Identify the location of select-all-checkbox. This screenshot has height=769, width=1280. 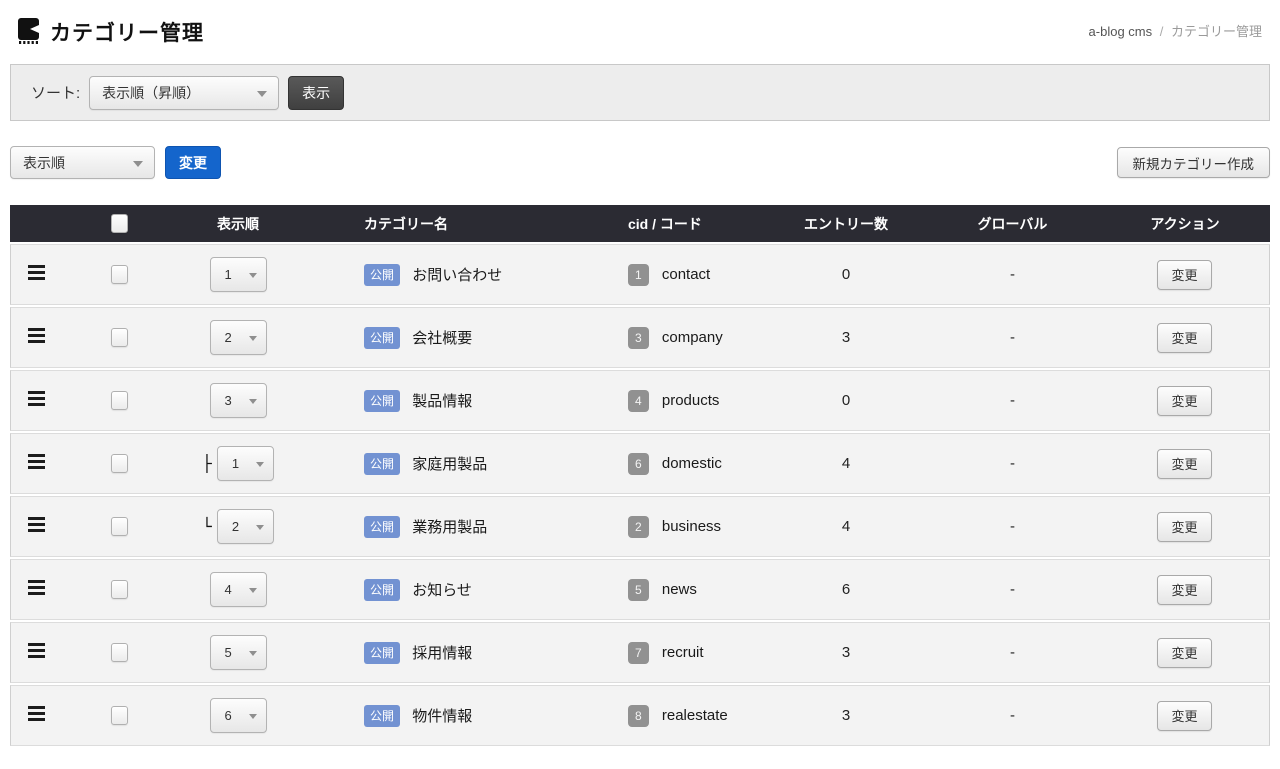
(119, 223).